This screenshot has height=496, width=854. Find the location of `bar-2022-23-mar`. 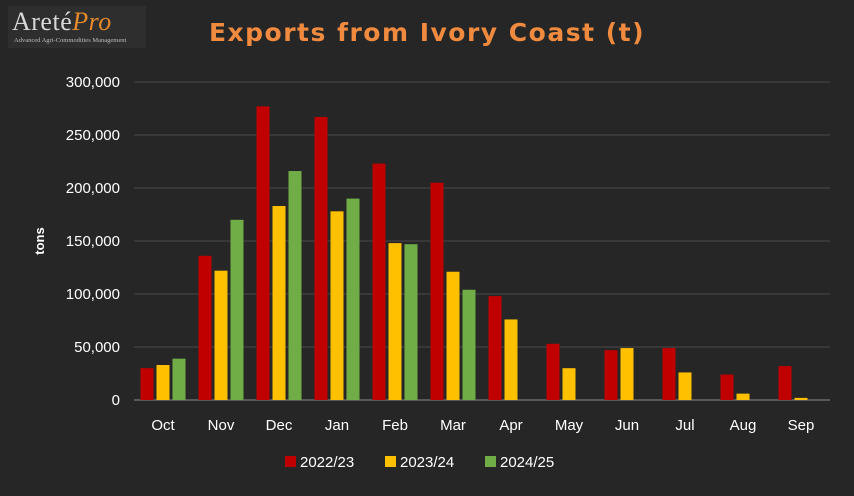

bar-2022-23-mar is located at coordinates (437, 291).